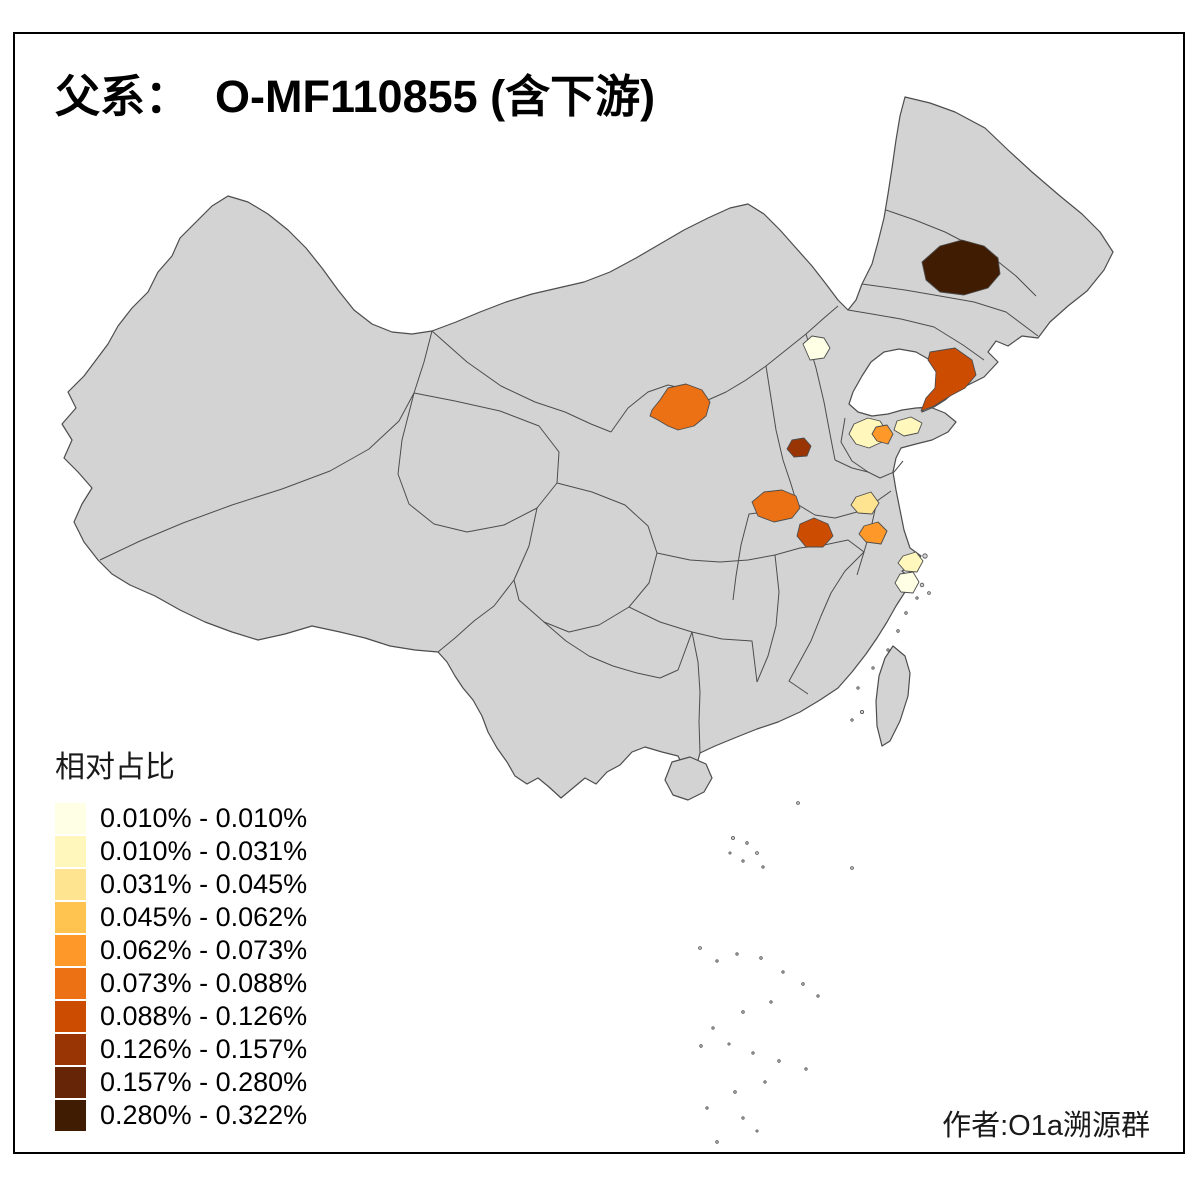  I want to click on region-heilongjiang-harbin, so click(961, 267).